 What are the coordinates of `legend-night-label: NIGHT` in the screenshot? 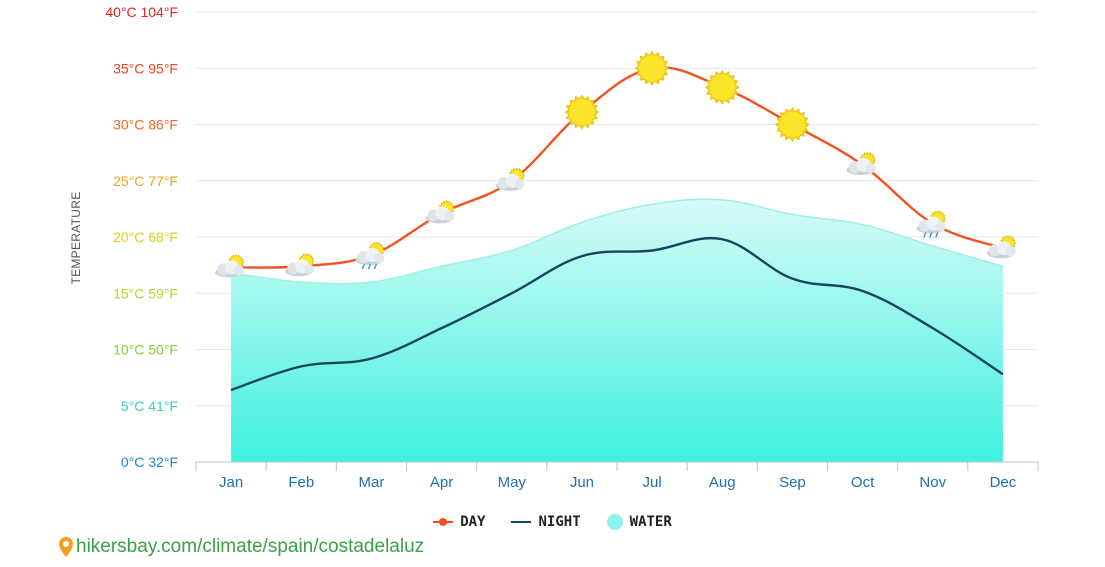 It's located at (559, 522).